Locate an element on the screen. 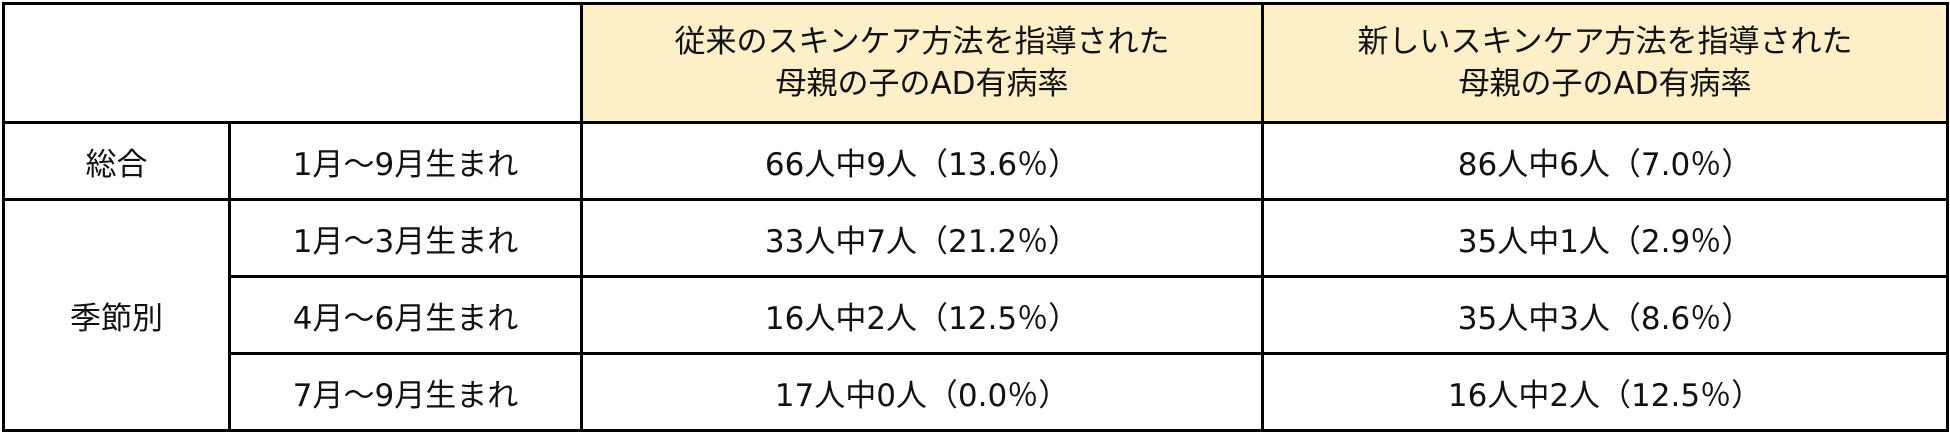  rate-cell: 35人中3人（8.6％） is located at coordinates (1605, 315).